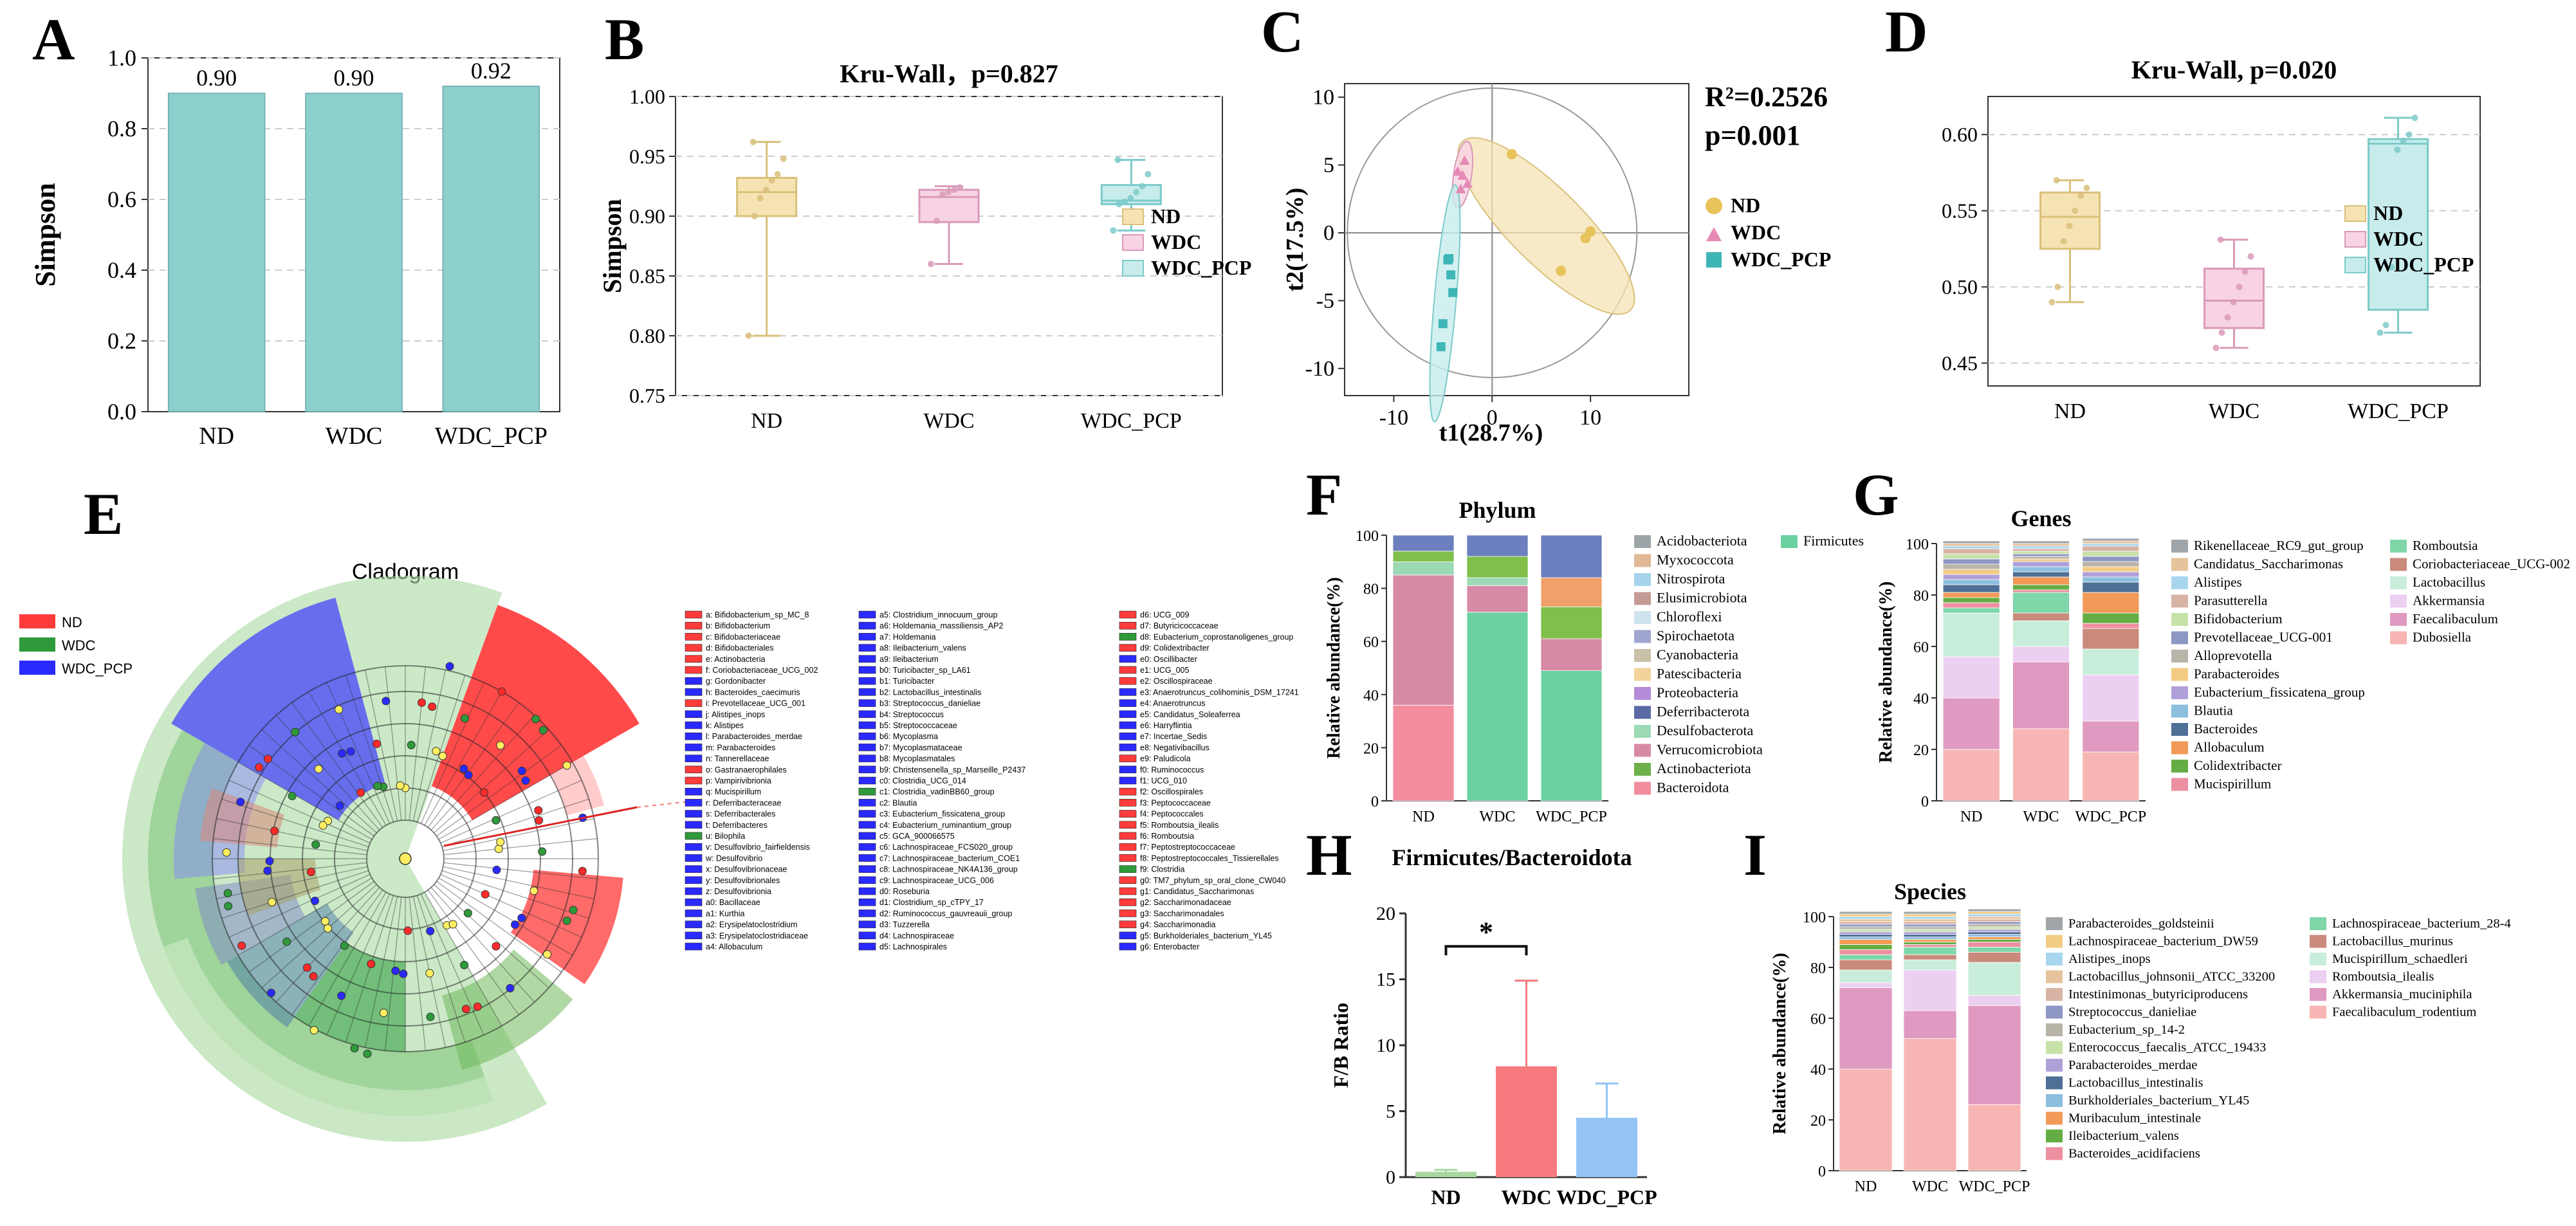  Describe the element at coordinates (97, 669) in the screenshot. I see `legend-label: WDC_PCP` at that location.